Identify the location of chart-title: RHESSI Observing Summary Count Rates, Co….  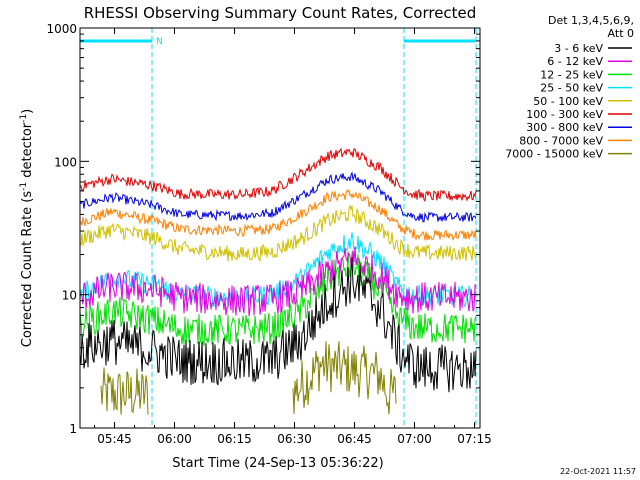
(280, 13).